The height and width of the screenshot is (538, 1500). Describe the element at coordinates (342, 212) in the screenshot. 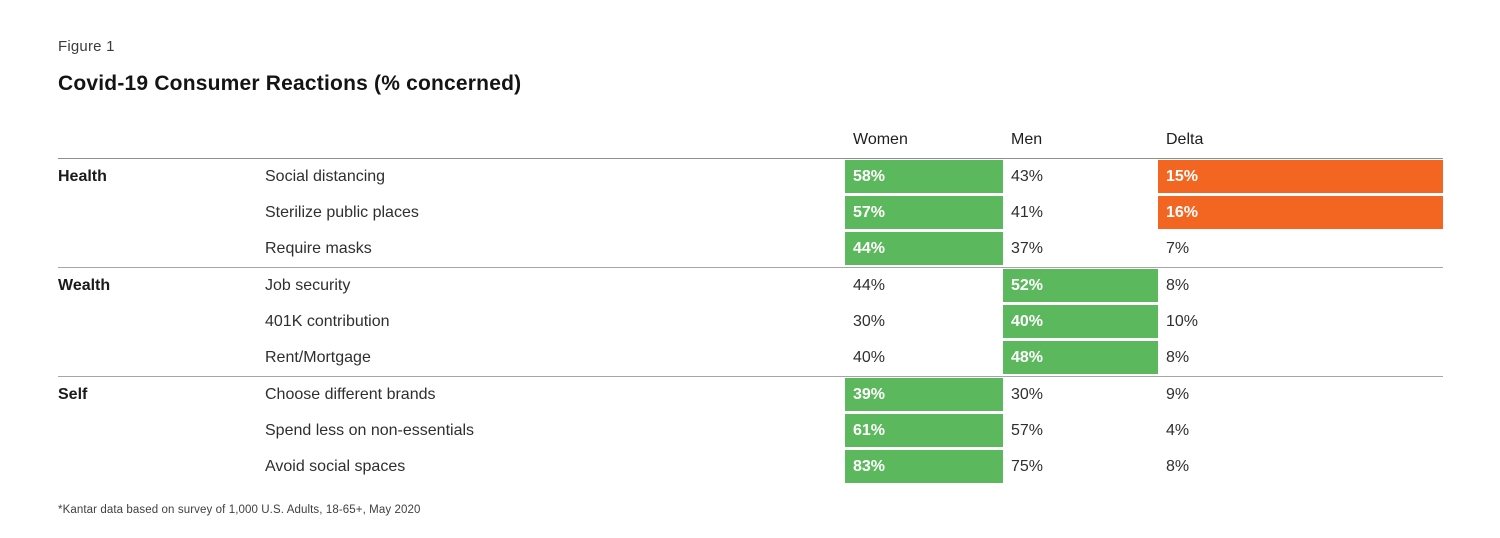

I see `row-item-label: Sterilize public places` at that location.